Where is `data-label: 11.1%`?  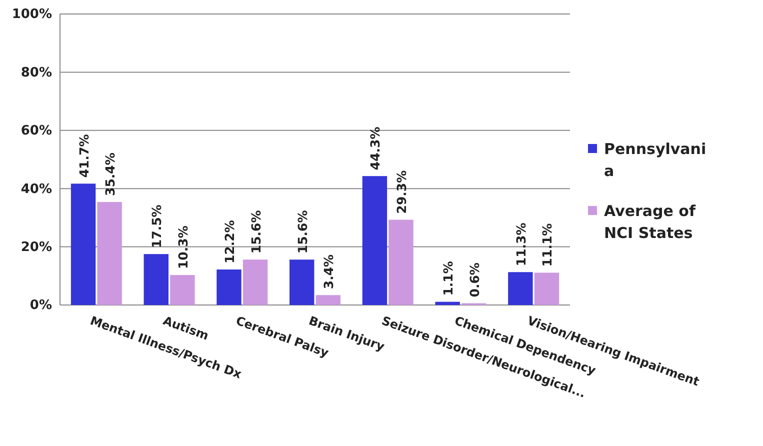 data-label: 11.1% is located at coordinates (547, 244).